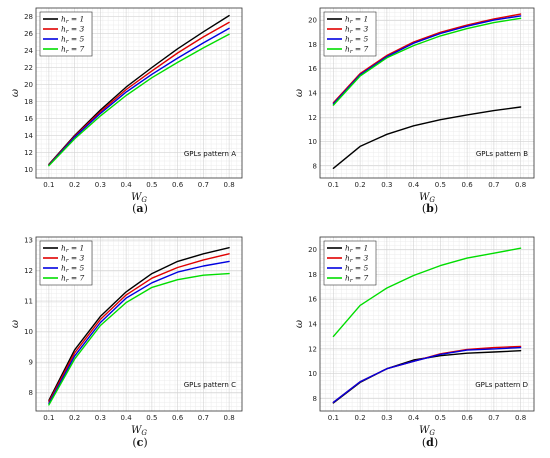 The width and height of the screenshot is (550, 458). What do you see at coordinates (501, 385) in the screenshot?
I see `pattern-annotation: GPLs pattern D` at bounding box center [501, 385].